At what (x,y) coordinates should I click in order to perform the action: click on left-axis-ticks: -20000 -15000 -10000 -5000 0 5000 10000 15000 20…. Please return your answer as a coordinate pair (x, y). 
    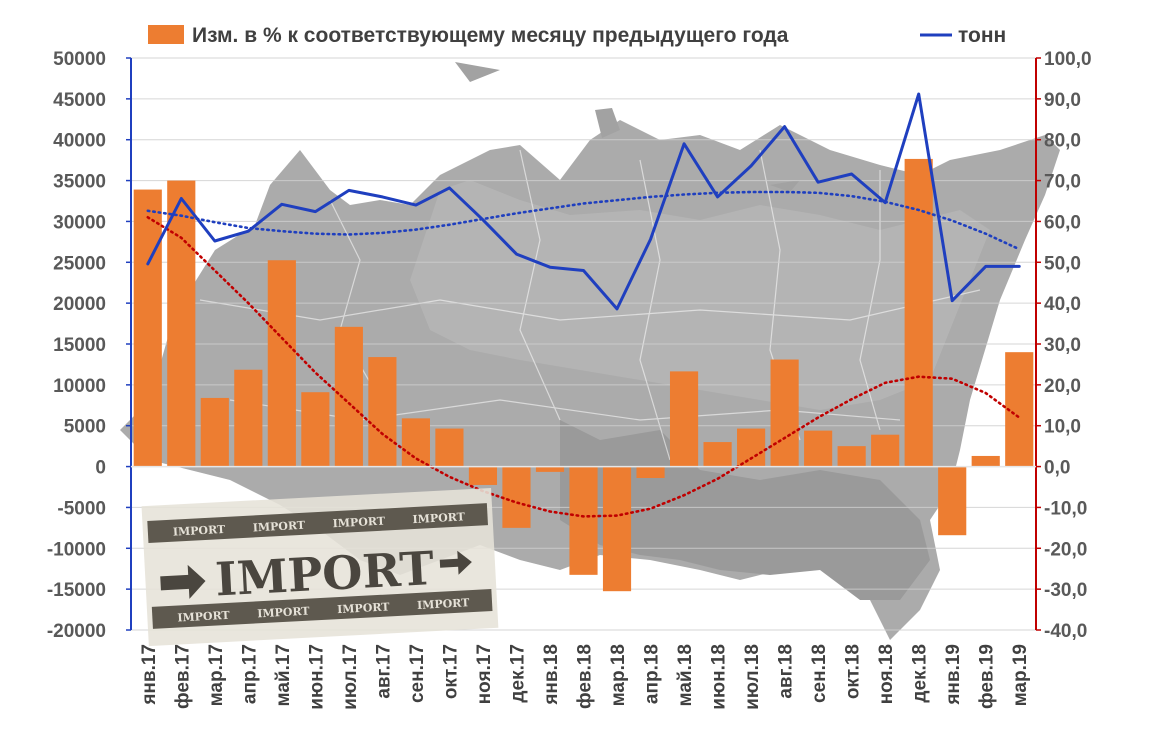
    Looking at the image, I should click on (76, 345).